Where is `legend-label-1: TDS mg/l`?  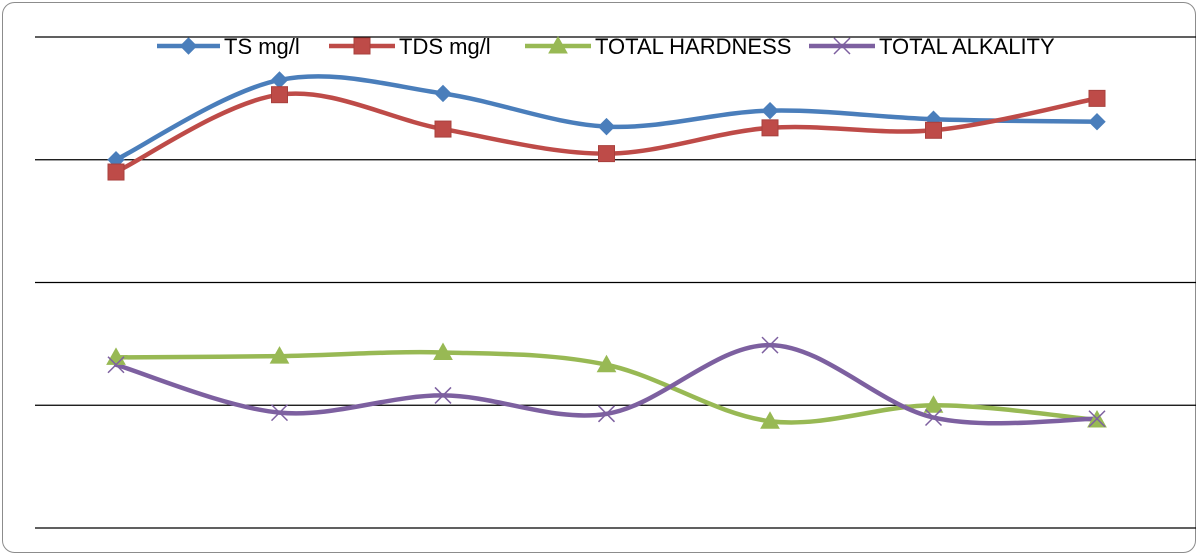
legend-label-1: TDS mg/l is located at coordinates (445, 46).